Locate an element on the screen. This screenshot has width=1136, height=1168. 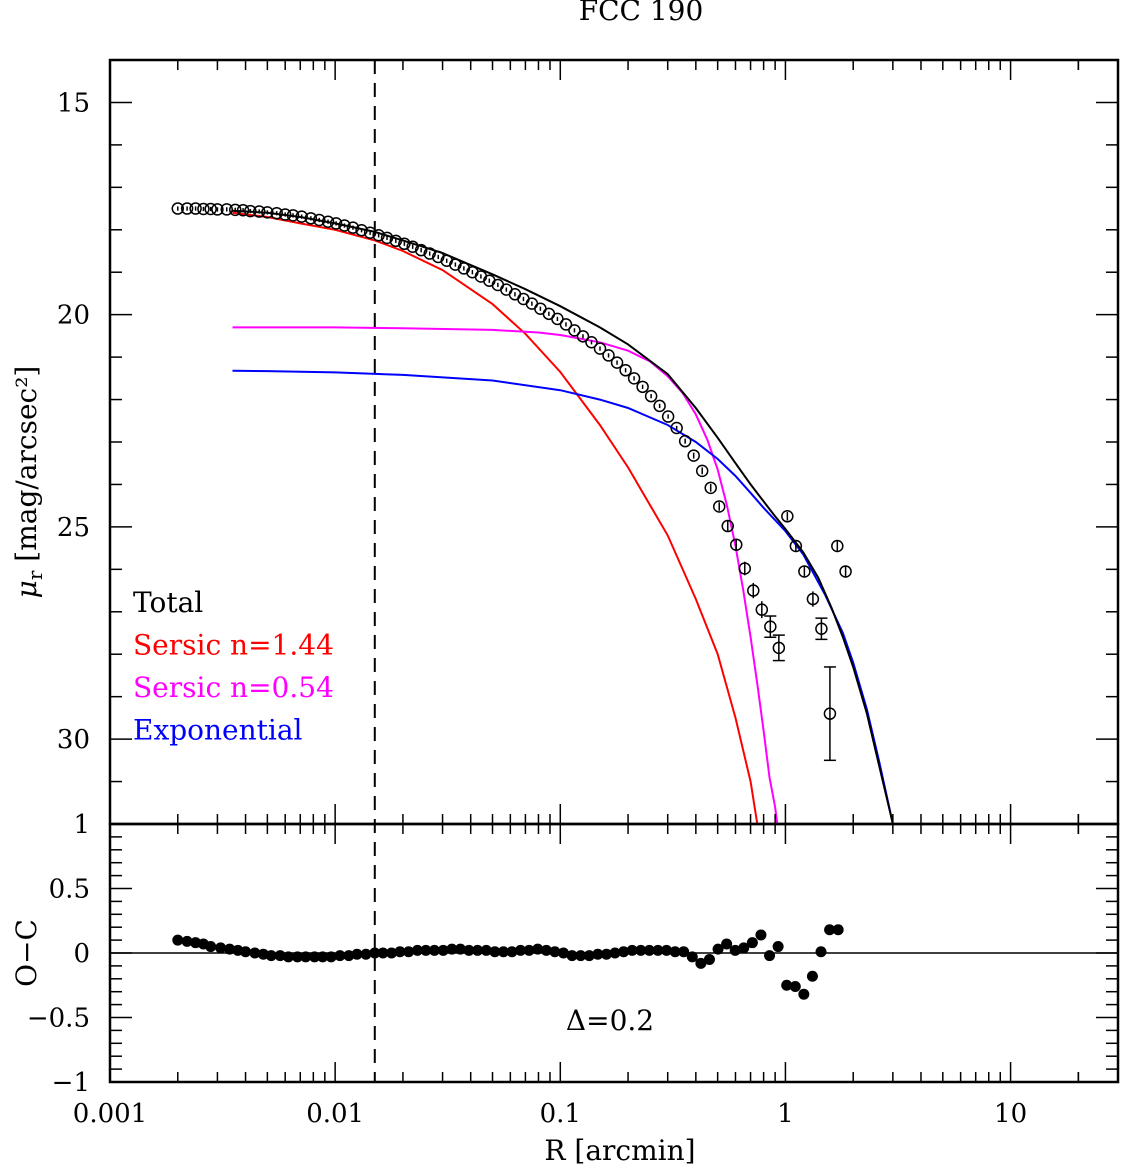
x-tick-label: 0.1 is located at coordinates (560, 1114).